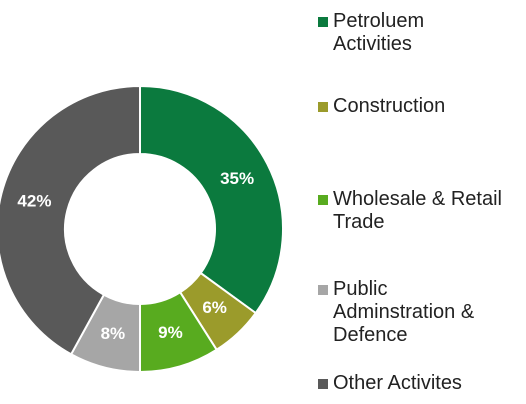  I want to click on legend-item: Public Adminstration & Defence, so click(413, 312).